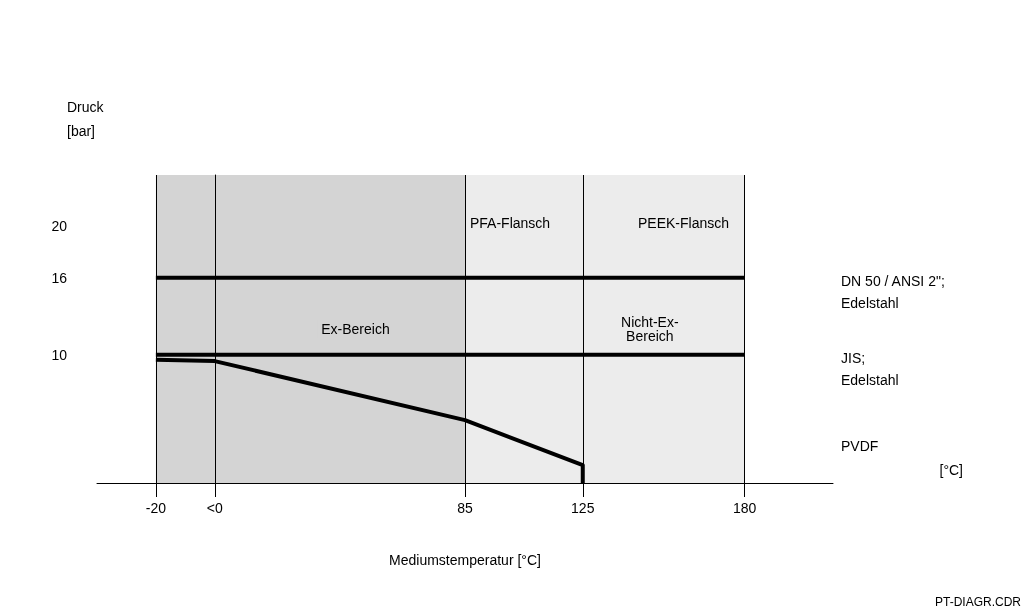 The image size is (1023, 610). What do you see at coordinates (745, 508) in the screenshot?
I see `x-tick-label: 180` at bounding box center [745, 508].